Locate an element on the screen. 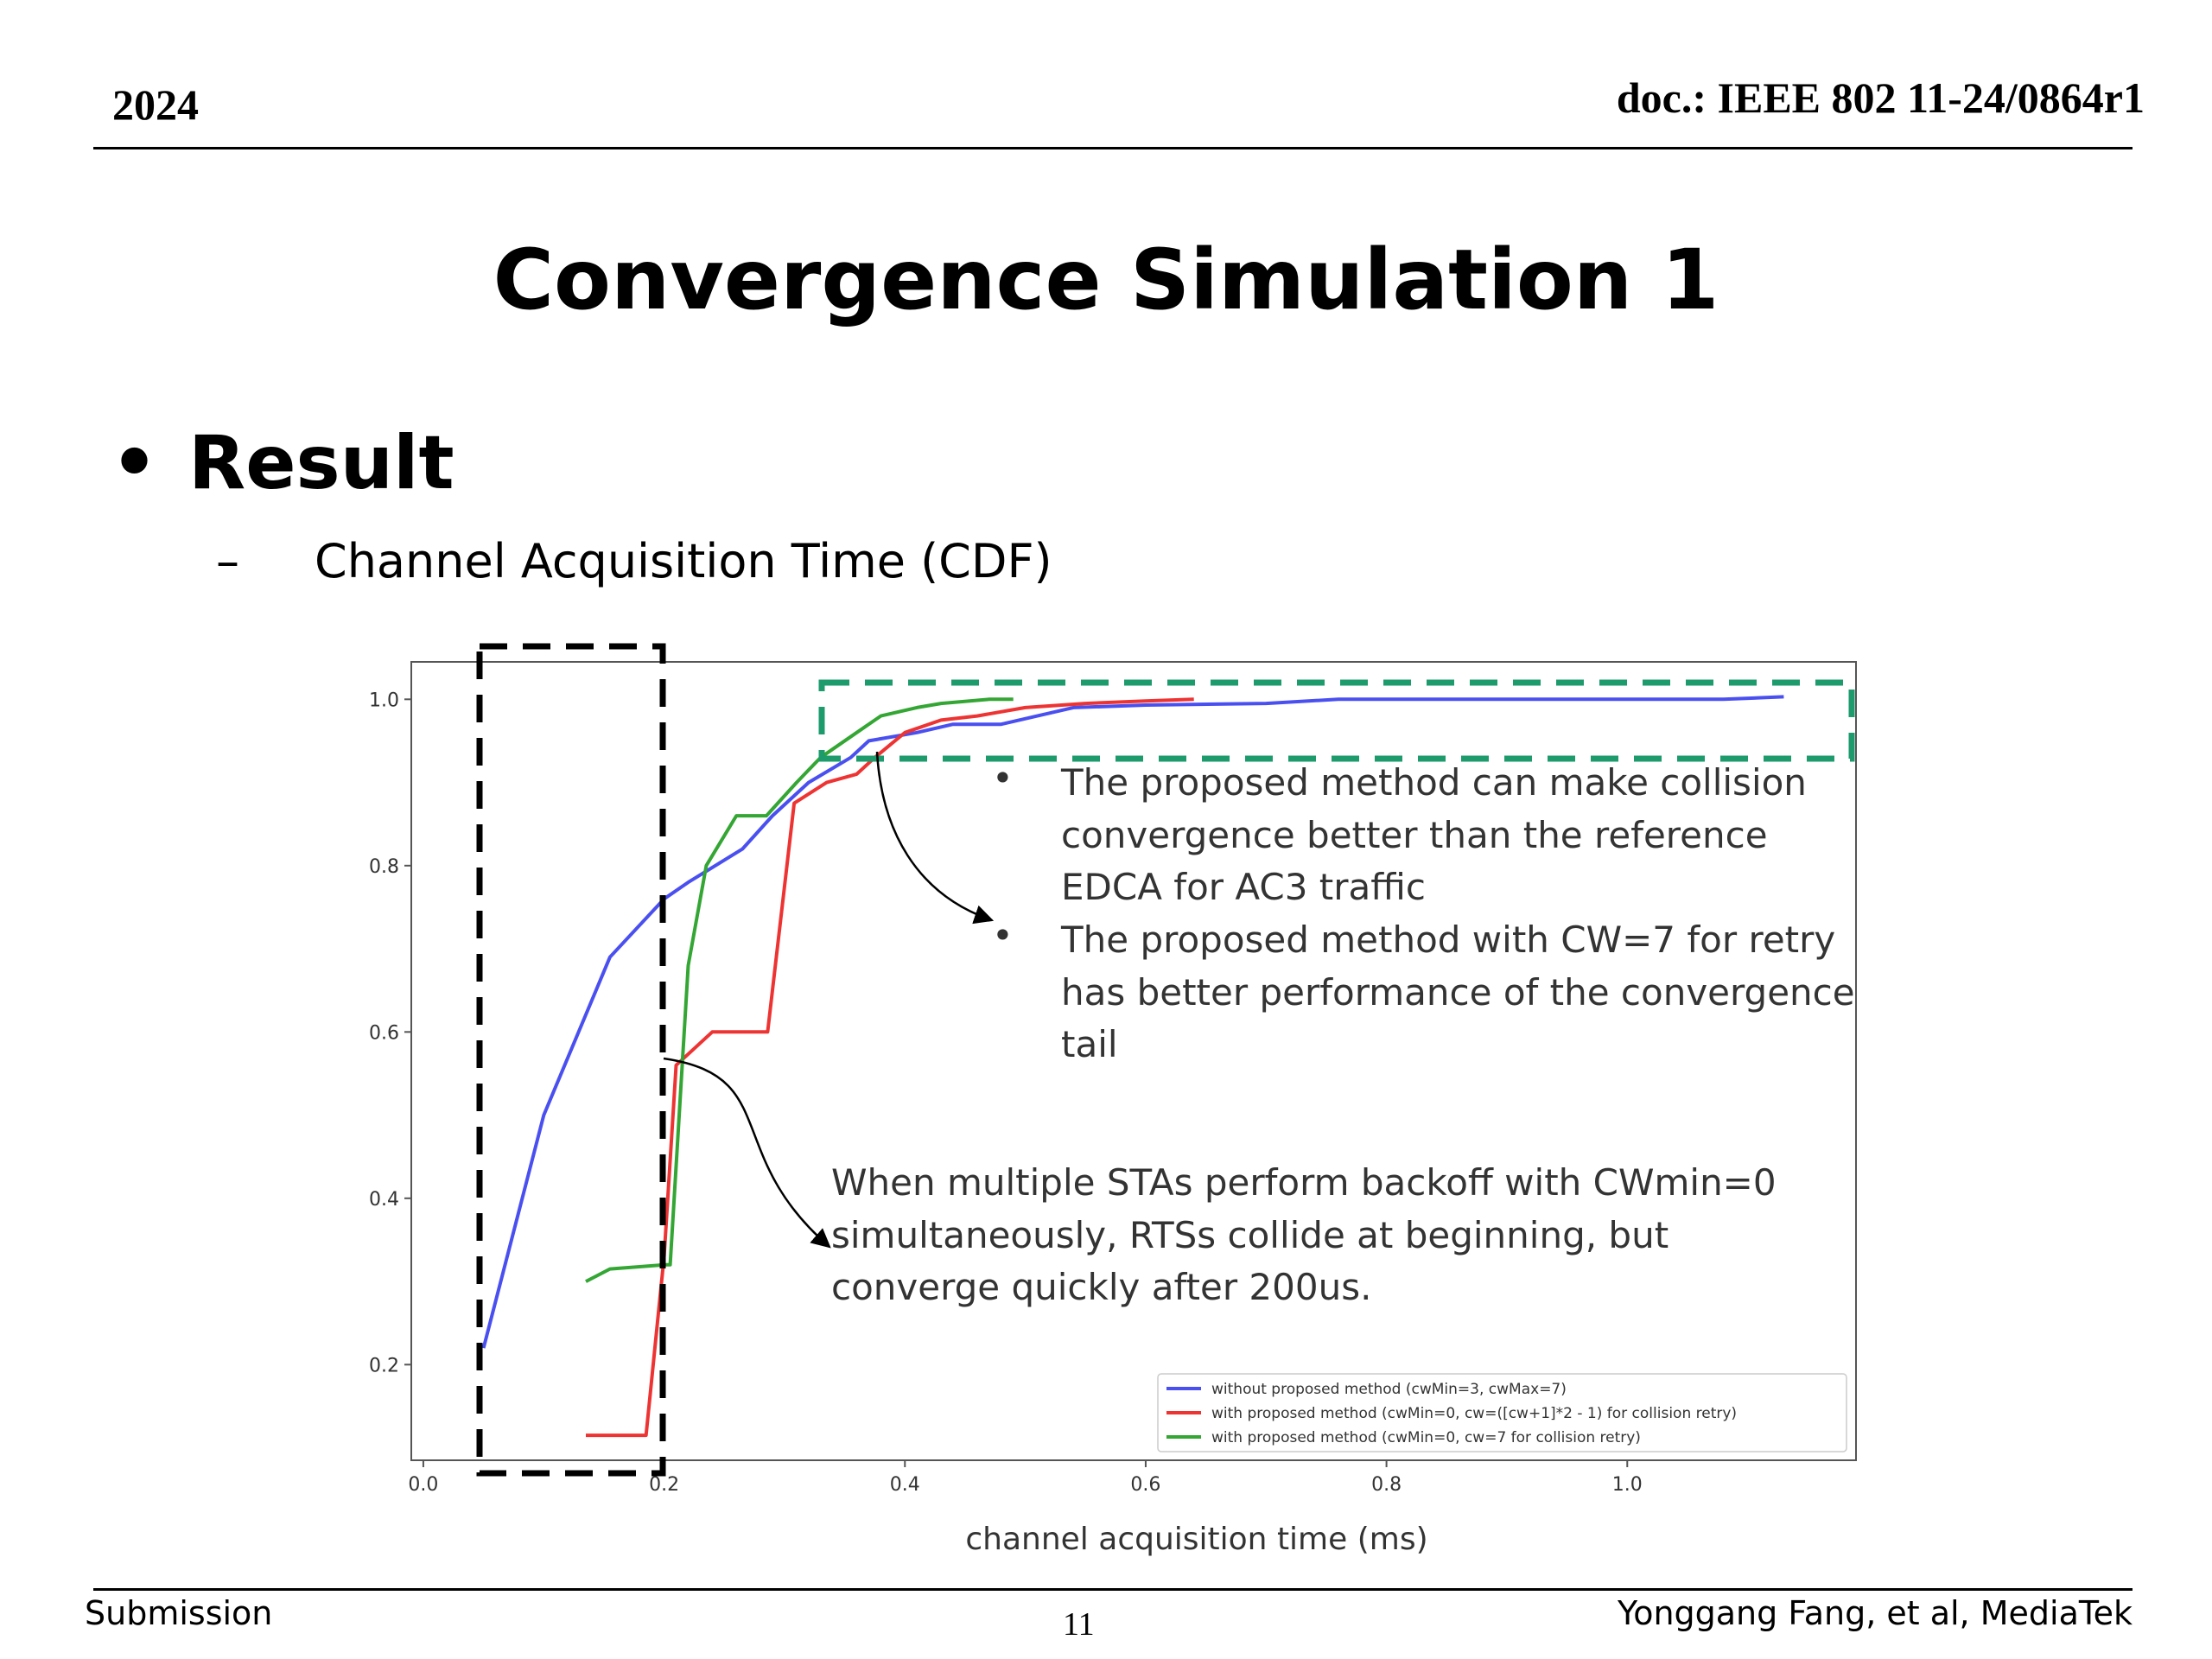 This screenshot has width=2212, height=1659. y-axis: 0.2 0.4 0.6 0.8 1.0 is located at coordinates (390, 1033).